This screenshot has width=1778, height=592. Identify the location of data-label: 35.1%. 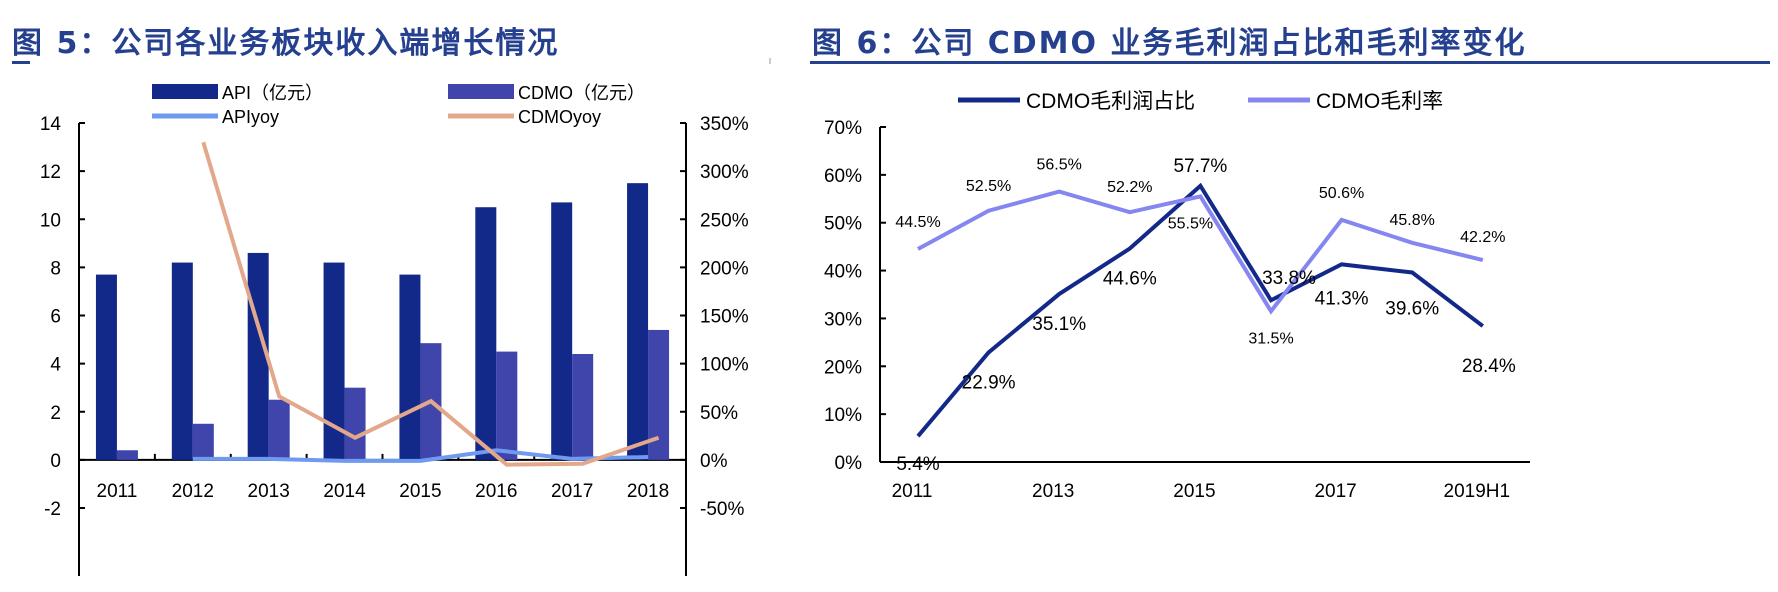
(1059, 324).